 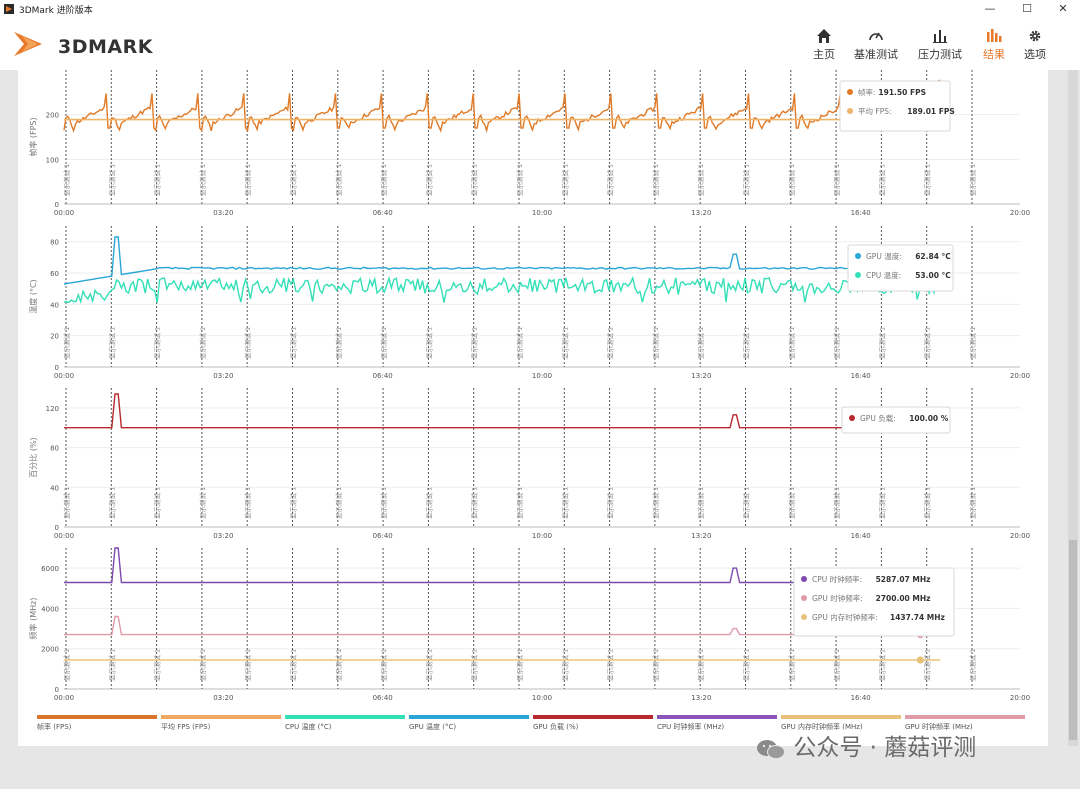 I want to click on watermark-text: 公众号 · 蘑菇评测, so click(x=885, y=748).